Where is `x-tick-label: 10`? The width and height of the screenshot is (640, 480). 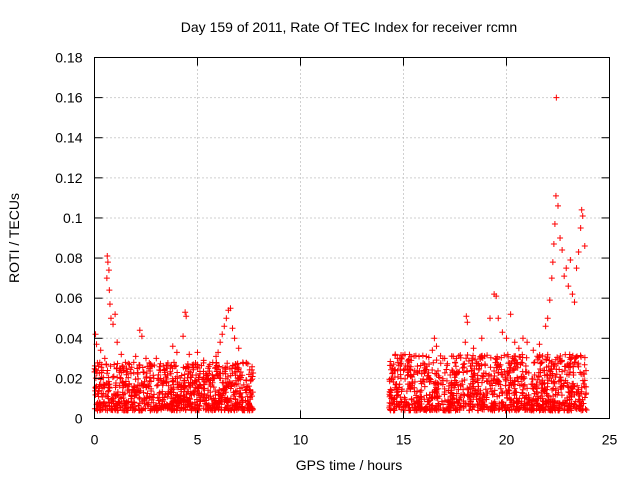 x-tick-label: 10 is located at coordinates (301, 440).